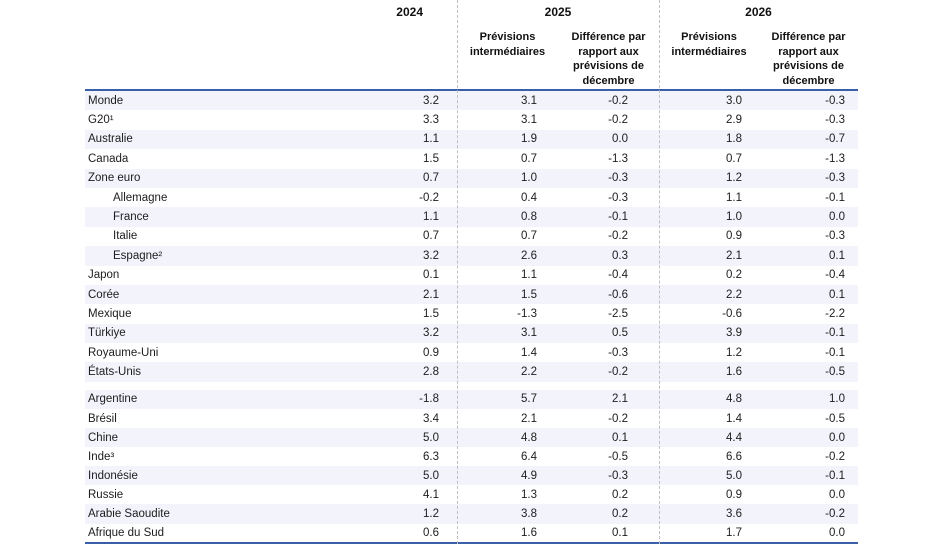 Image resolution: width=927 pixels, height=550 pixels. Describe the element at coordinates (527, 313) in the screenshot. I see `value-2025-previsions: -1.3` at that location.